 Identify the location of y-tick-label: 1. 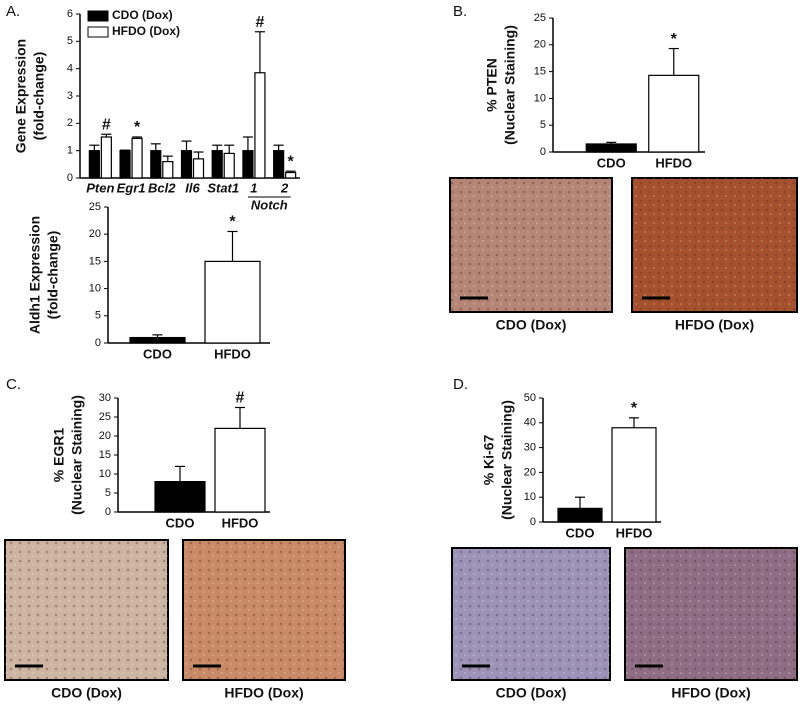
(70, 151).